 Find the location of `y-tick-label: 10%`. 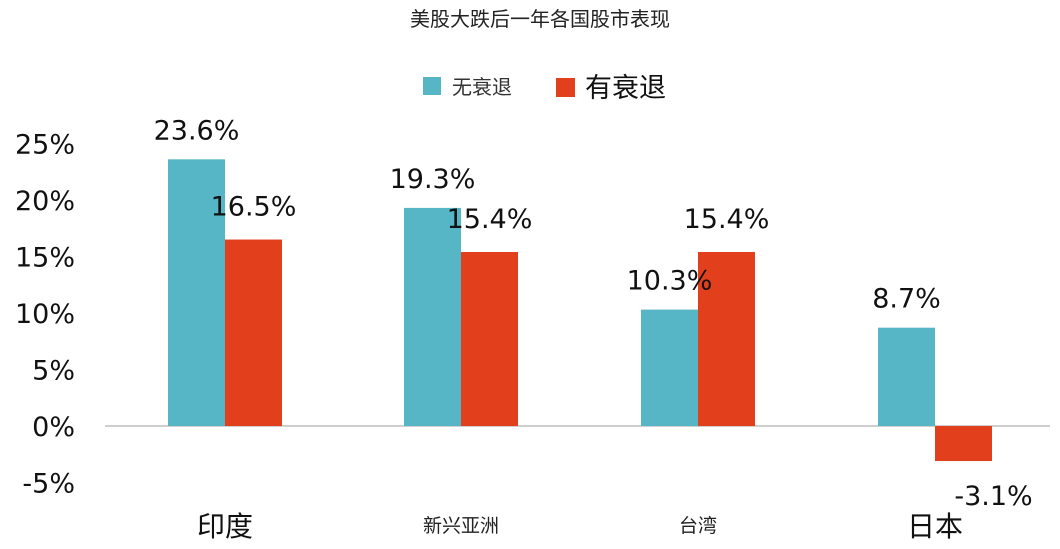

y-tick-label: 10% is located at coordinates (45, 314).